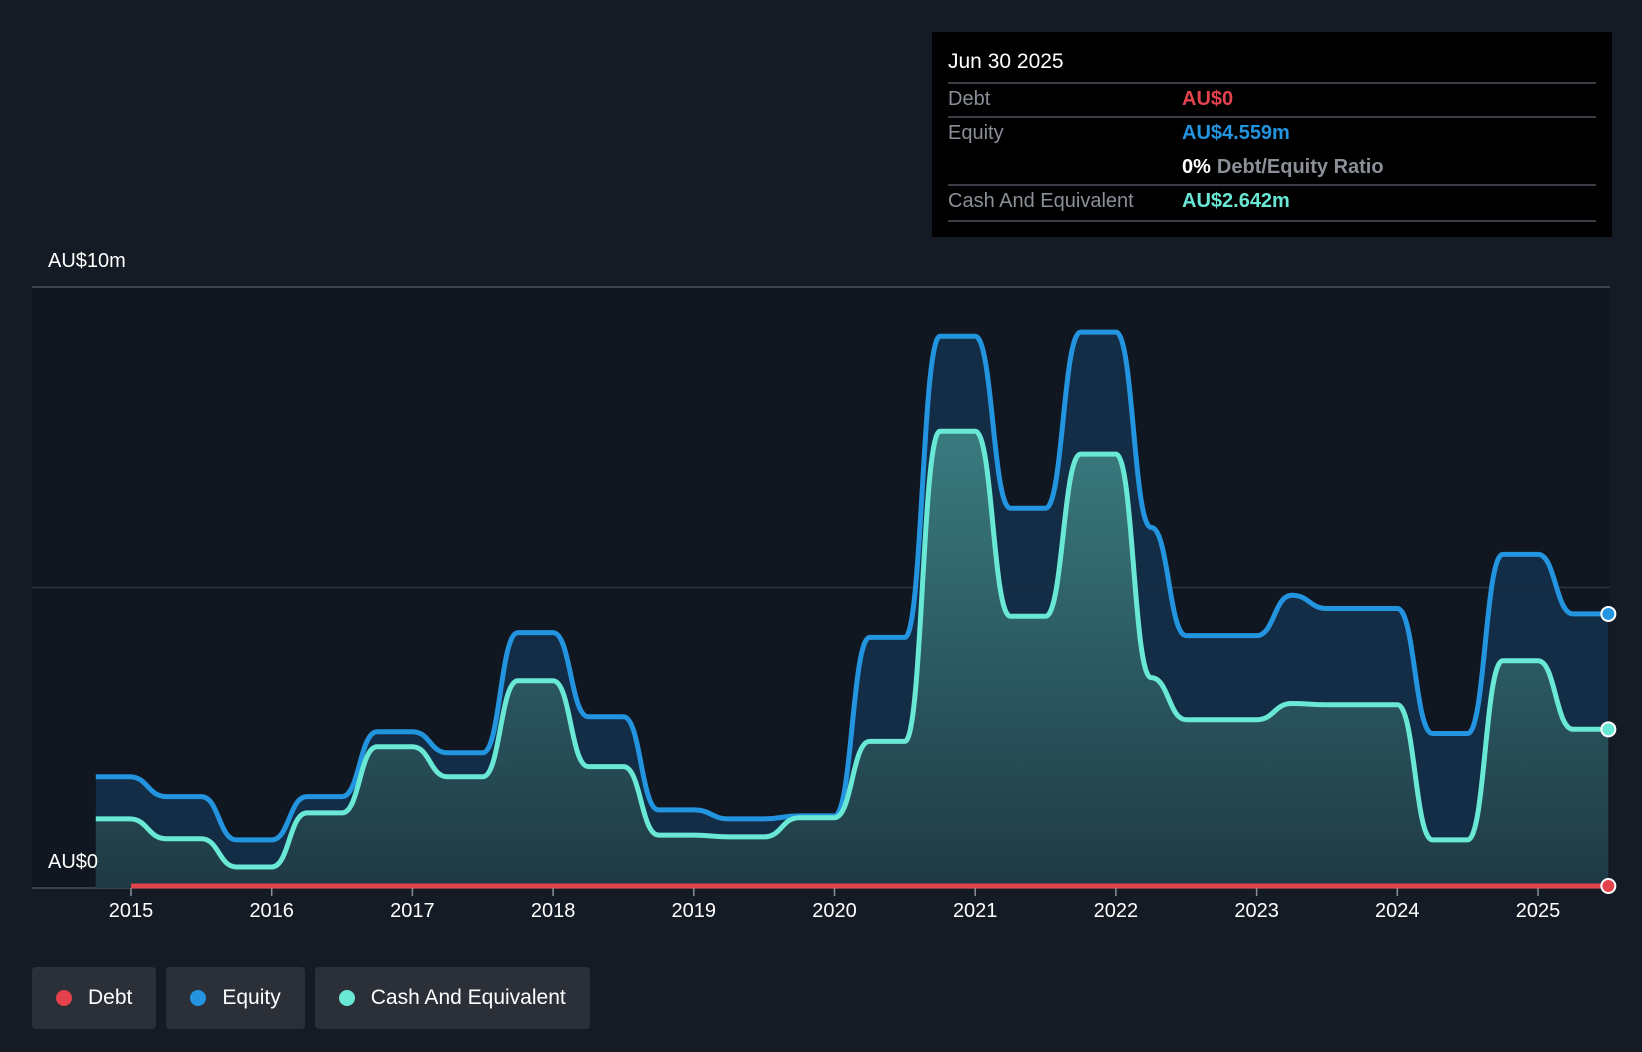 This screenshot has height=1052, width=1642. Describe the element at coordinates (834, 911) in the screenshot. I see `x-tick-label: 2020` at that location.